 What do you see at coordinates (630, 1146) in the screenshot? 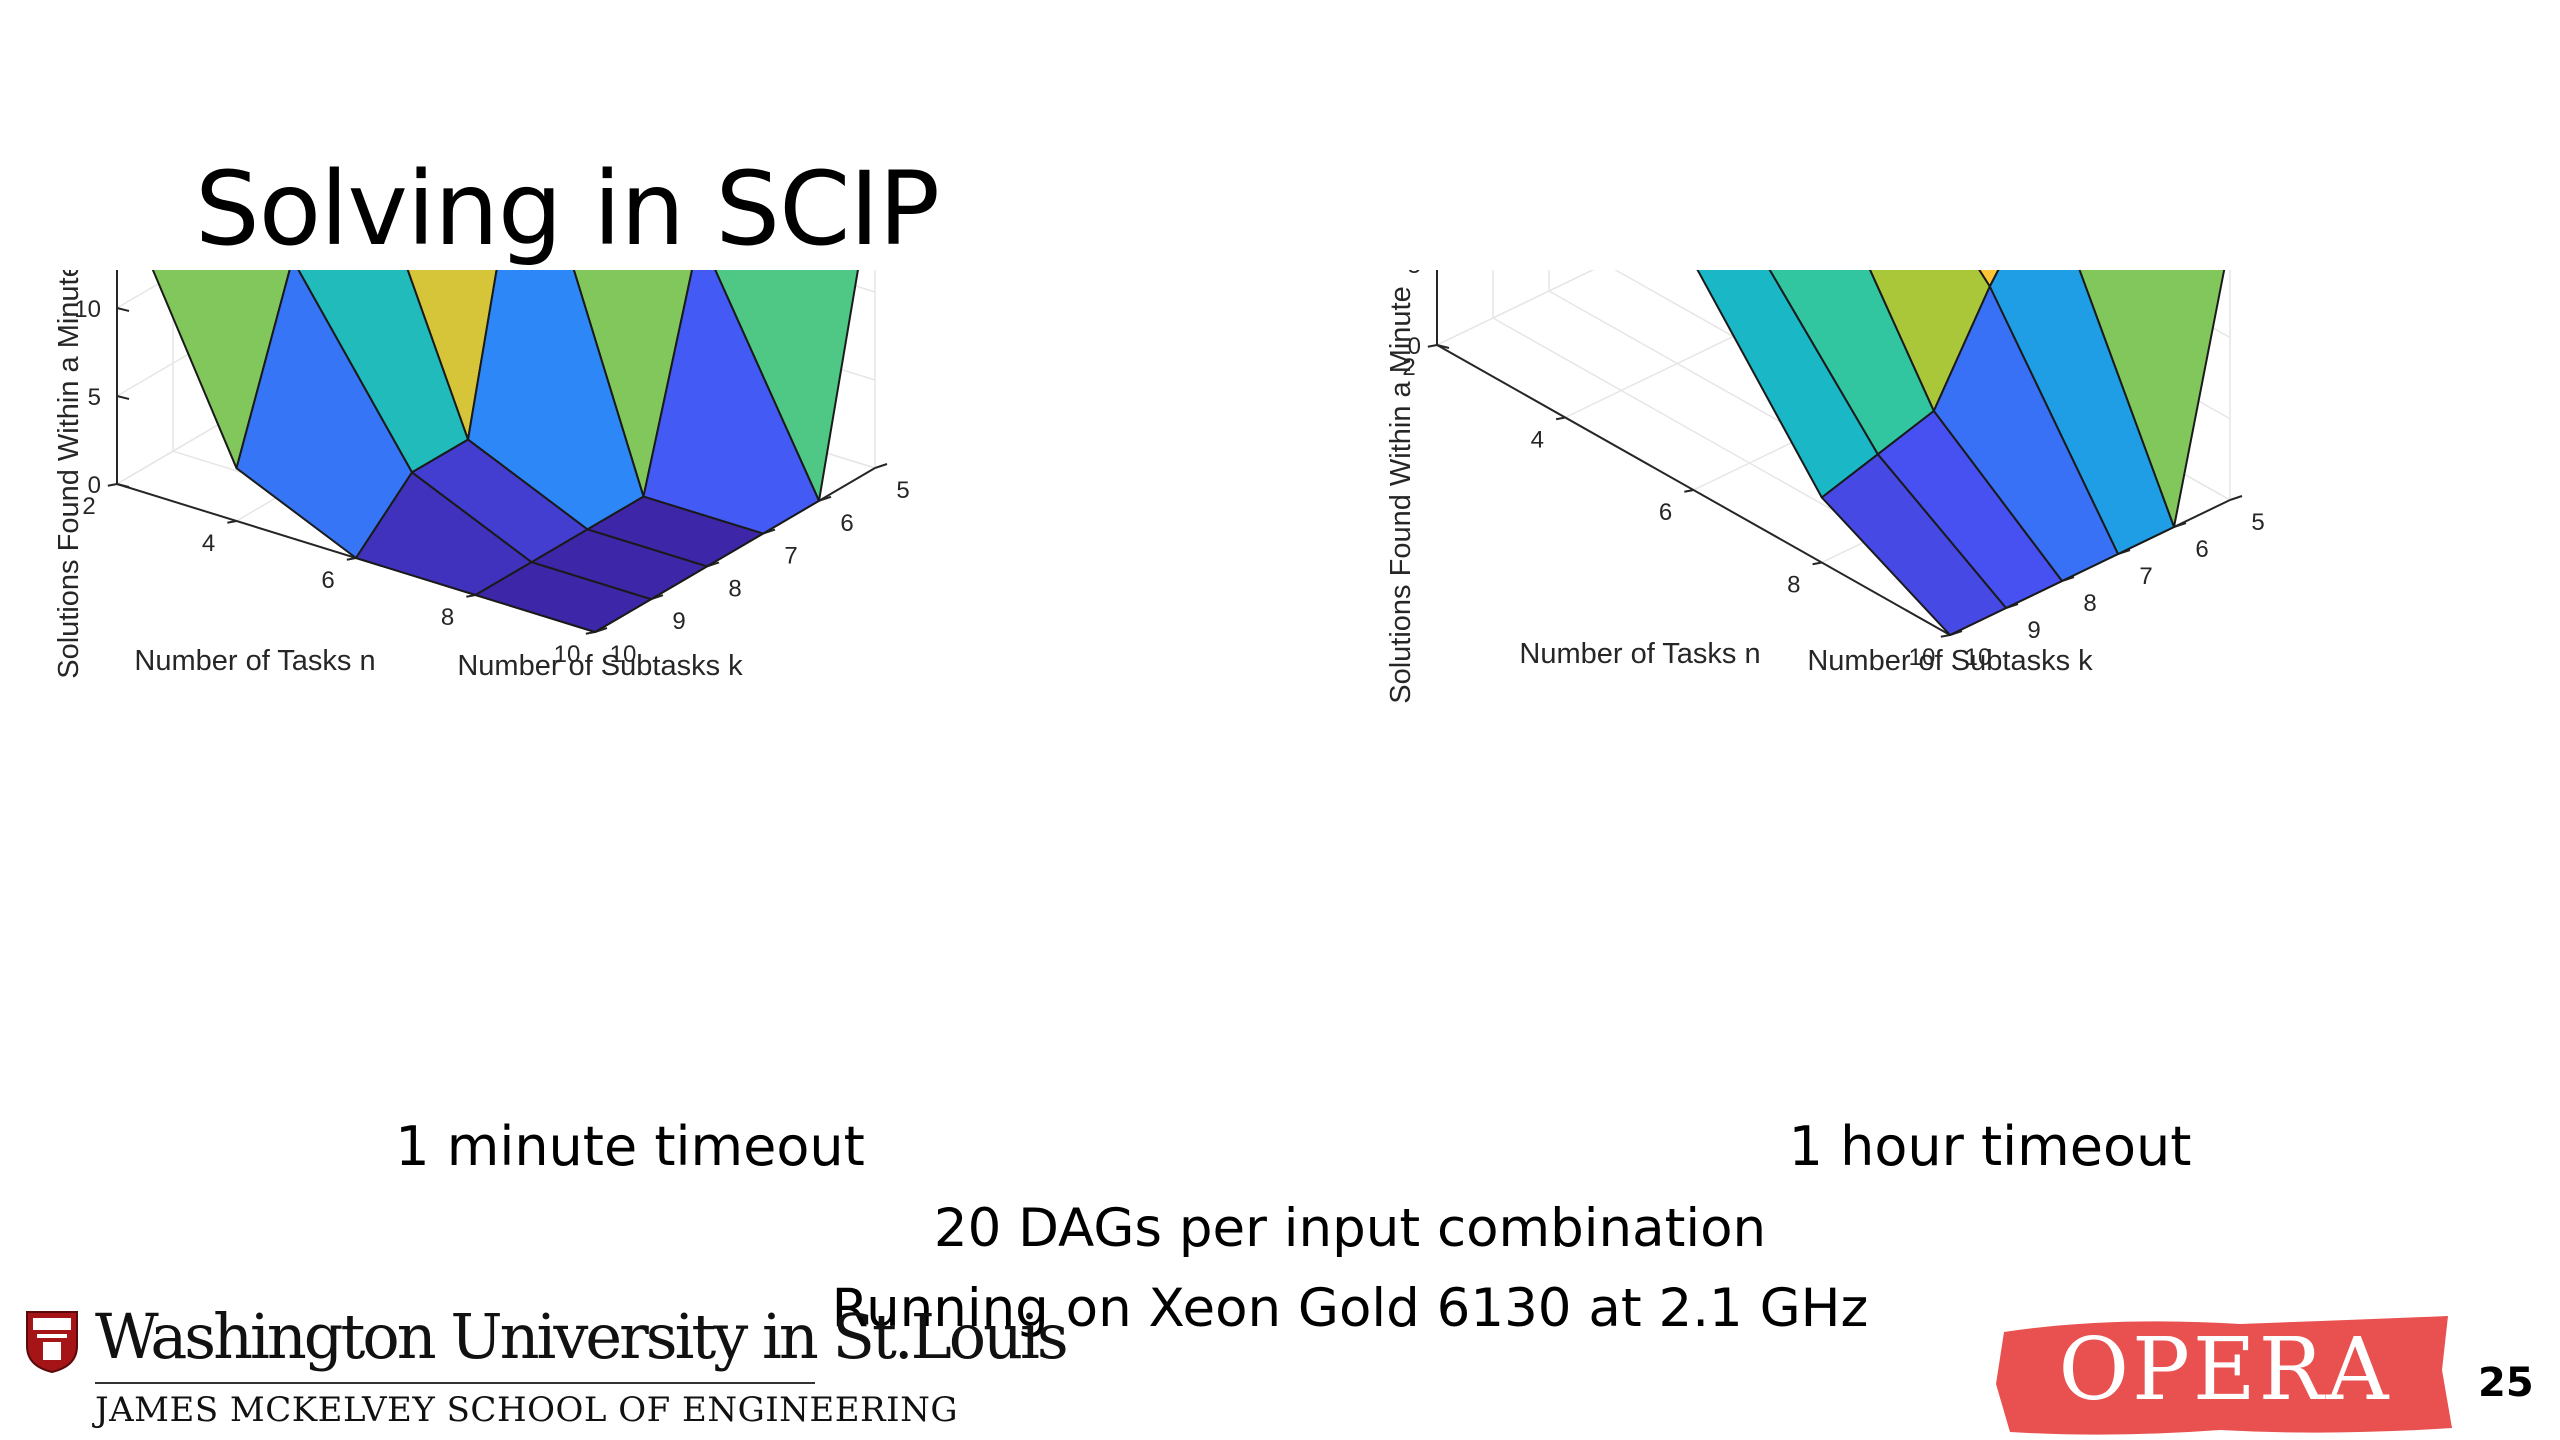
I see `caption-1-minute: 1 minute timeout` at bounding box center [630, 1146].